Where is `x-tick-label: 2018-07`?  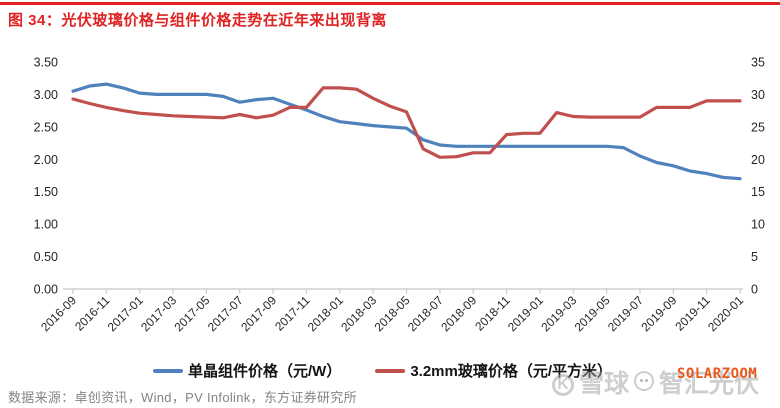 x-tick-label: 2018-07 is located at coordinates (425, 313).